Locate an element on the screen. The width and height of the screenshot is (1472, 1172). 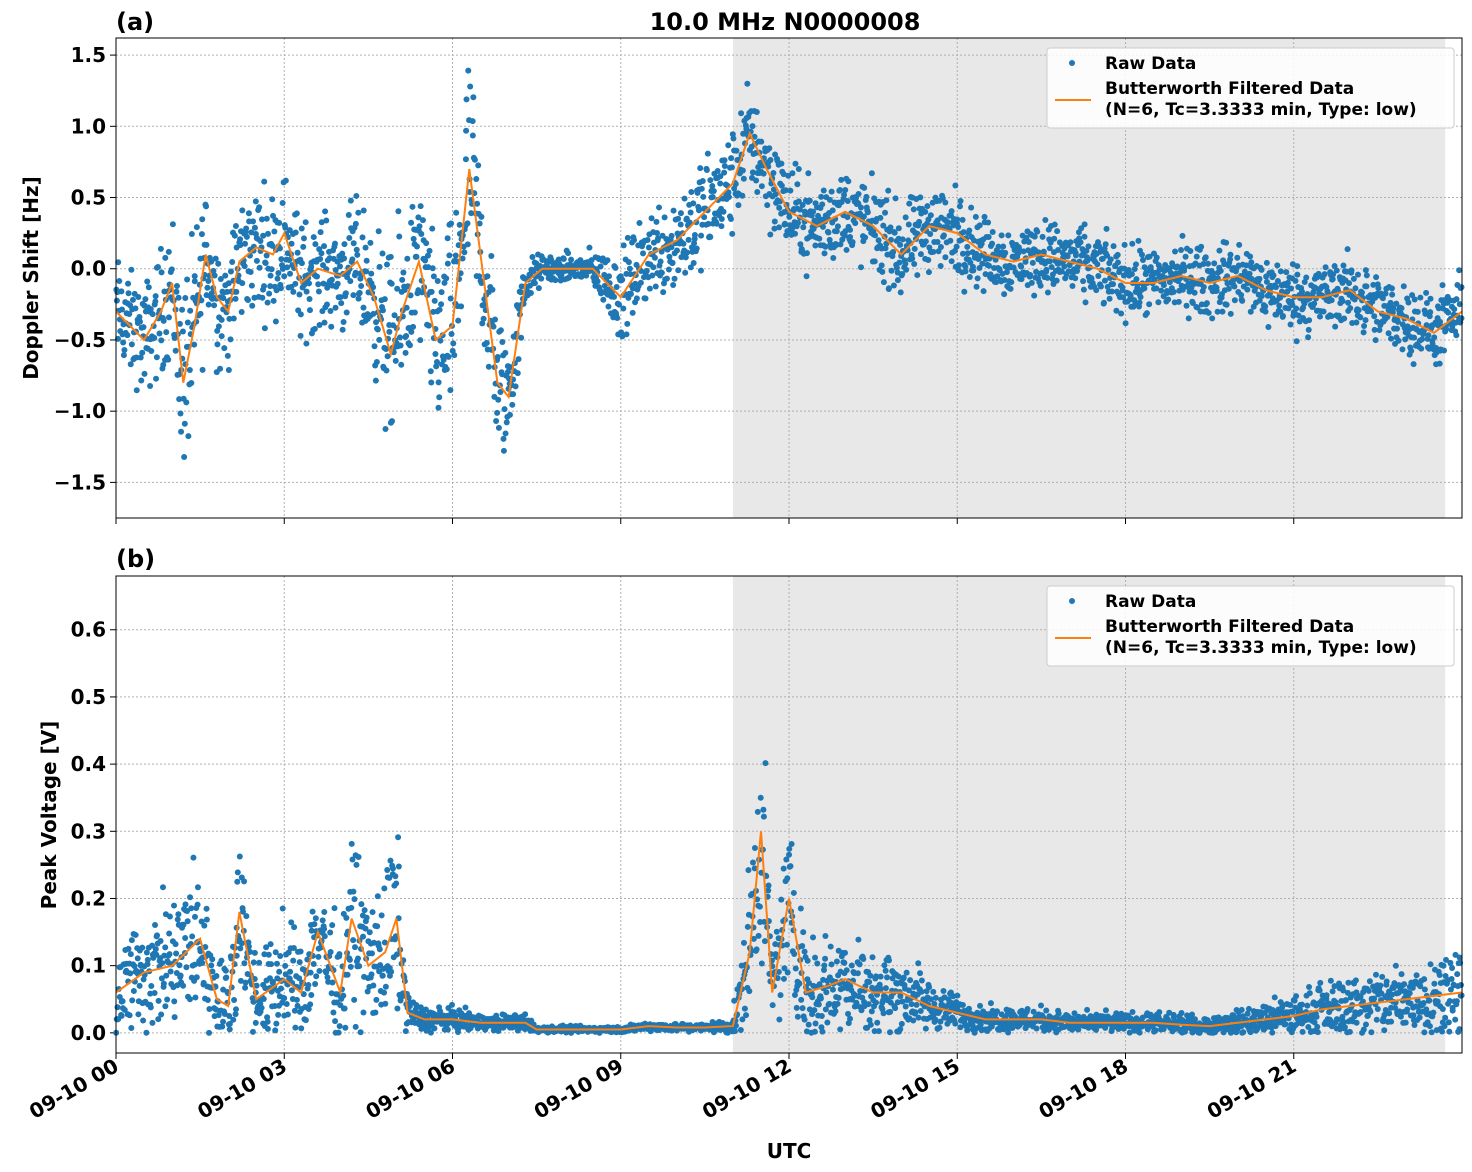
y-tick-label-b: 0.2 is located at coordinates (88, 898).